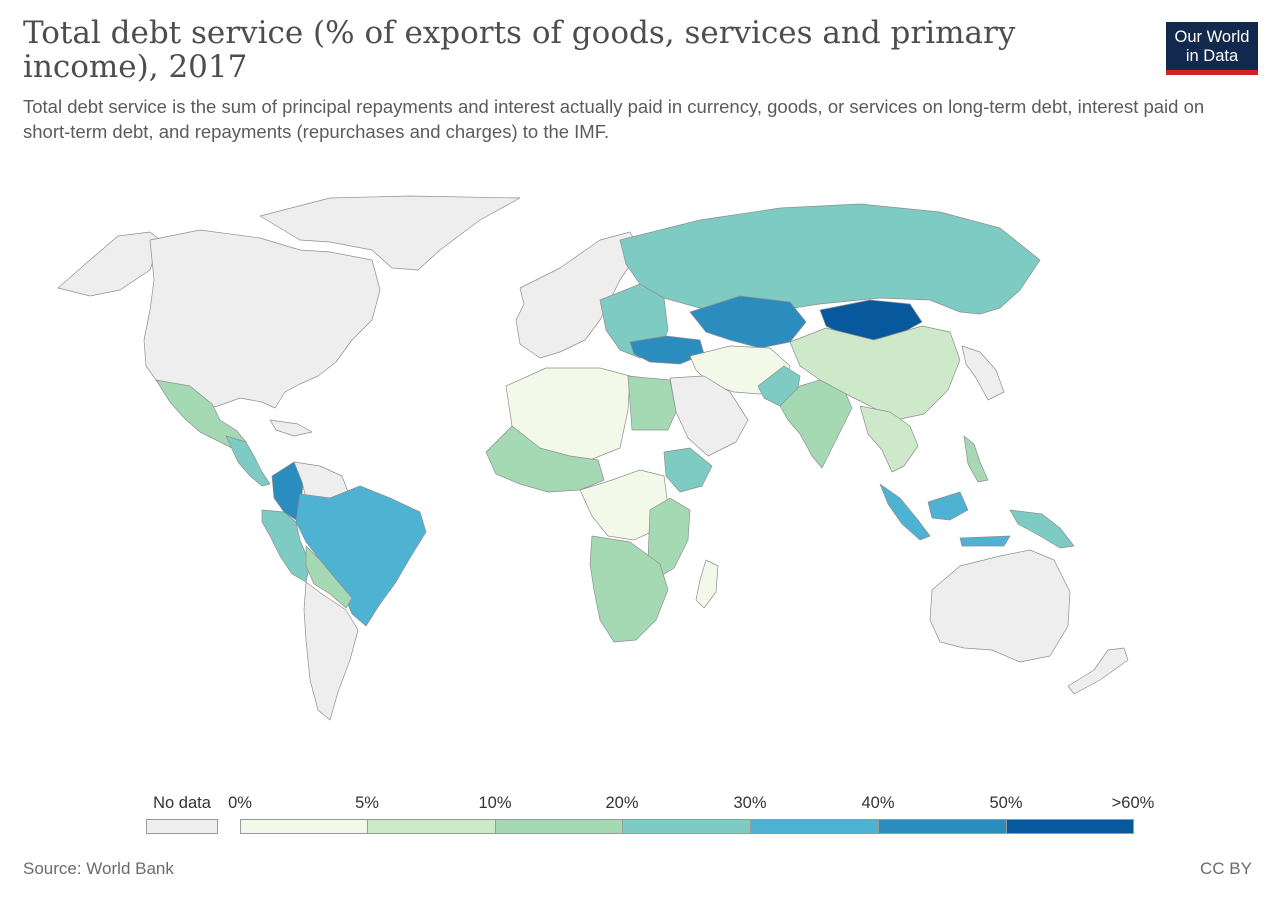 Image resolution: width=1280 pixels, height=904 pixels. I want to click on region-egypt, so click(652, 403).